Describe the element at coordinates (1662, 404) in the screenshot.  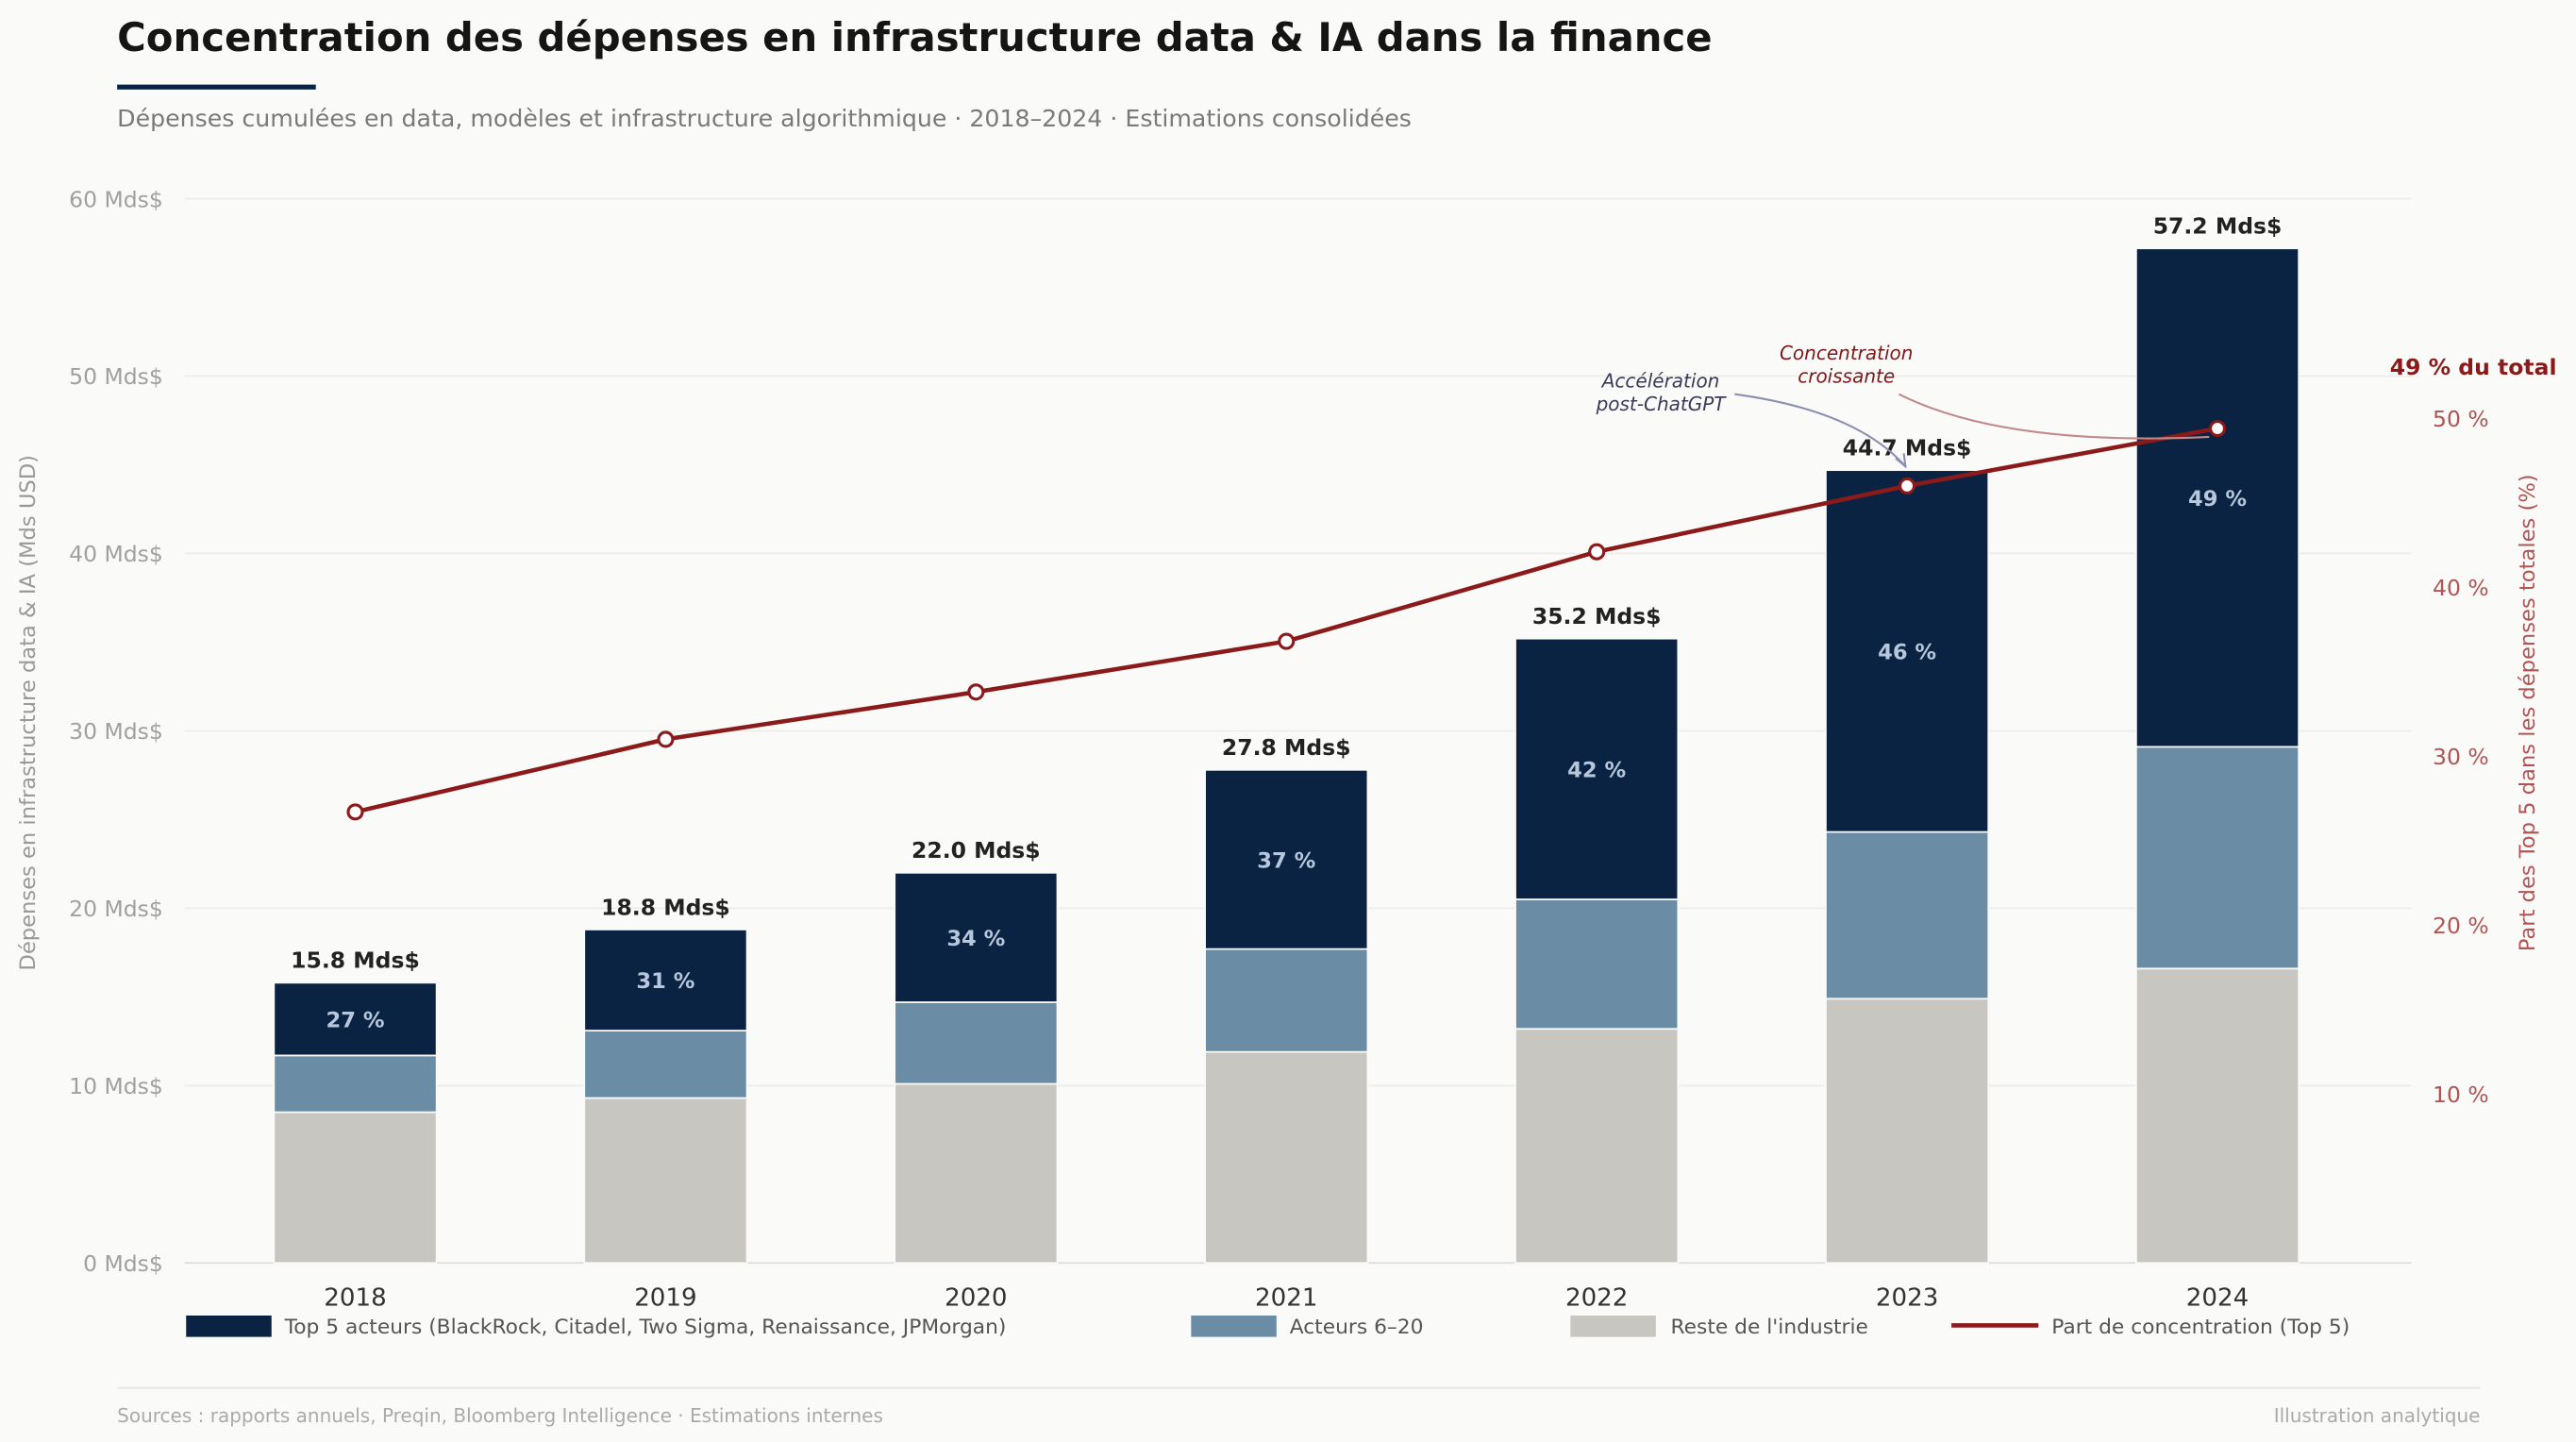
I see `annotation-text: post-ChatGPT` at that location.